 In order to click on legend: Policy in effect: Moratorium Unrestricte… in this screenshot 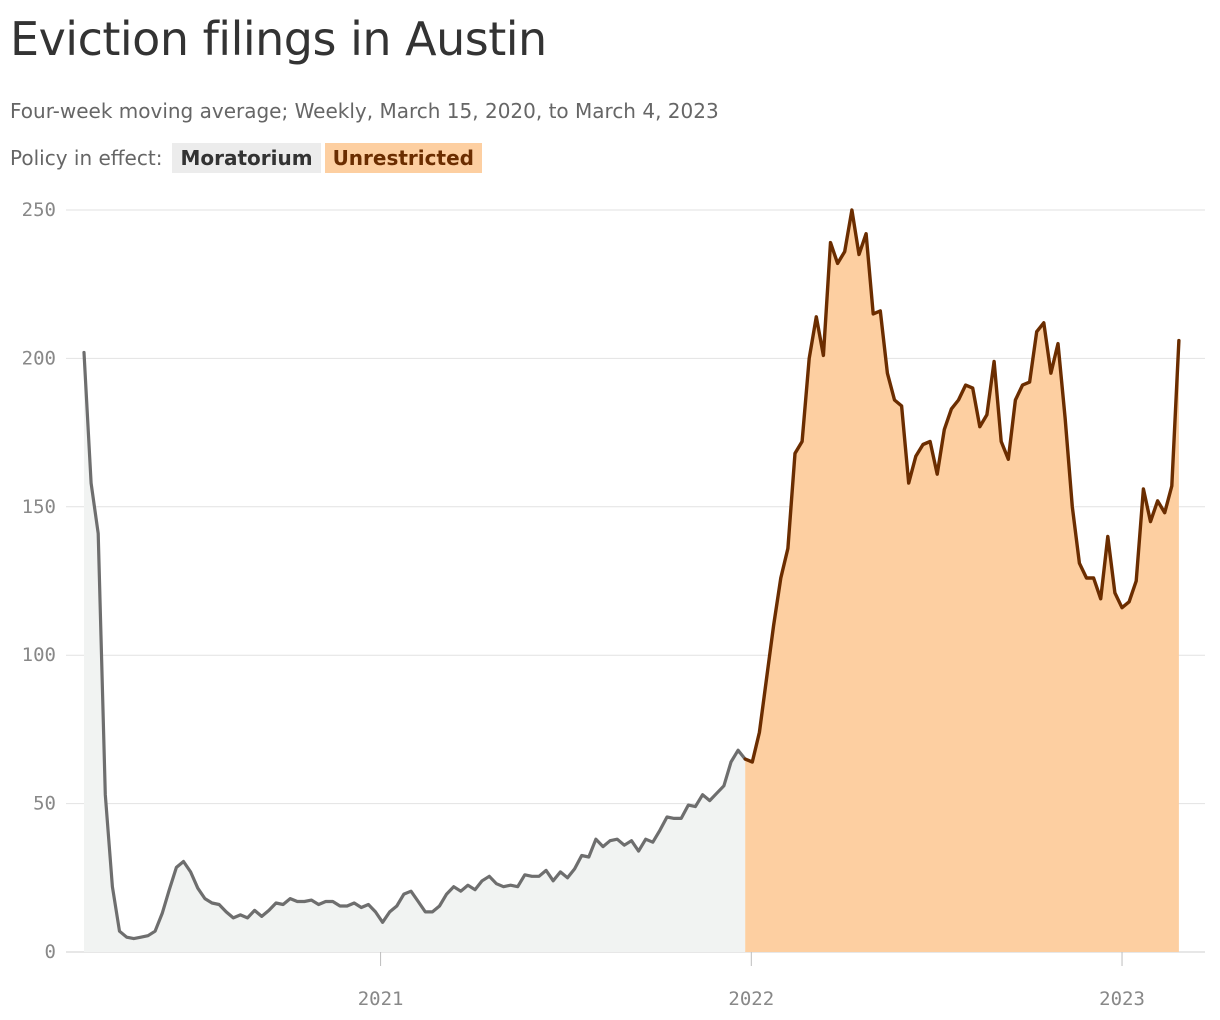, I will do `click(246, 158)`.